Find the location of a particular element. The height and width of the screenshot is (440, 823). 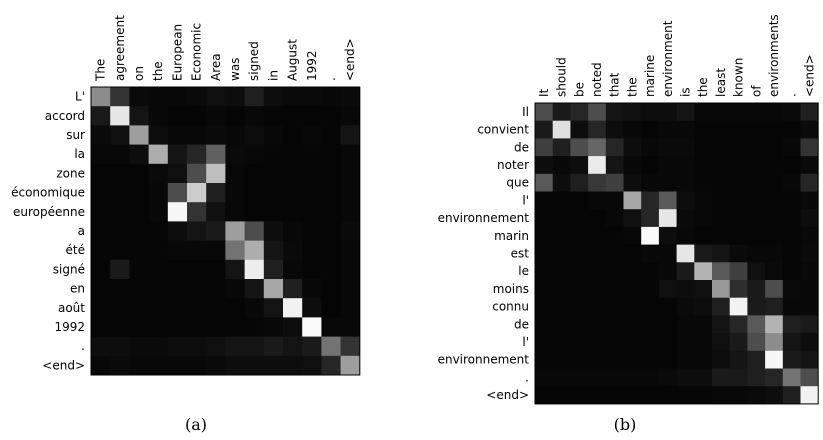

x-tick-label: least is located at coordinates (721, 82).